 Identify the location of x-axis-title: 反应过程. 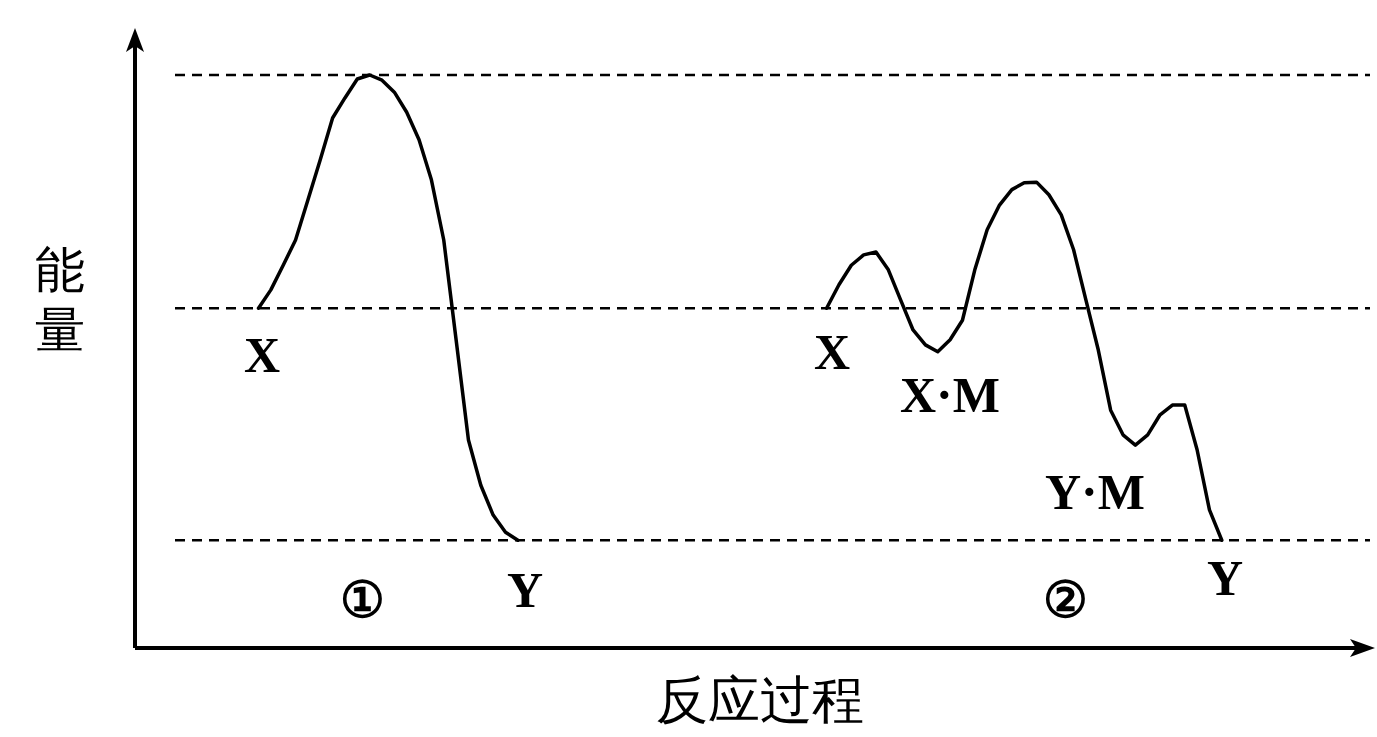
(760, 700).